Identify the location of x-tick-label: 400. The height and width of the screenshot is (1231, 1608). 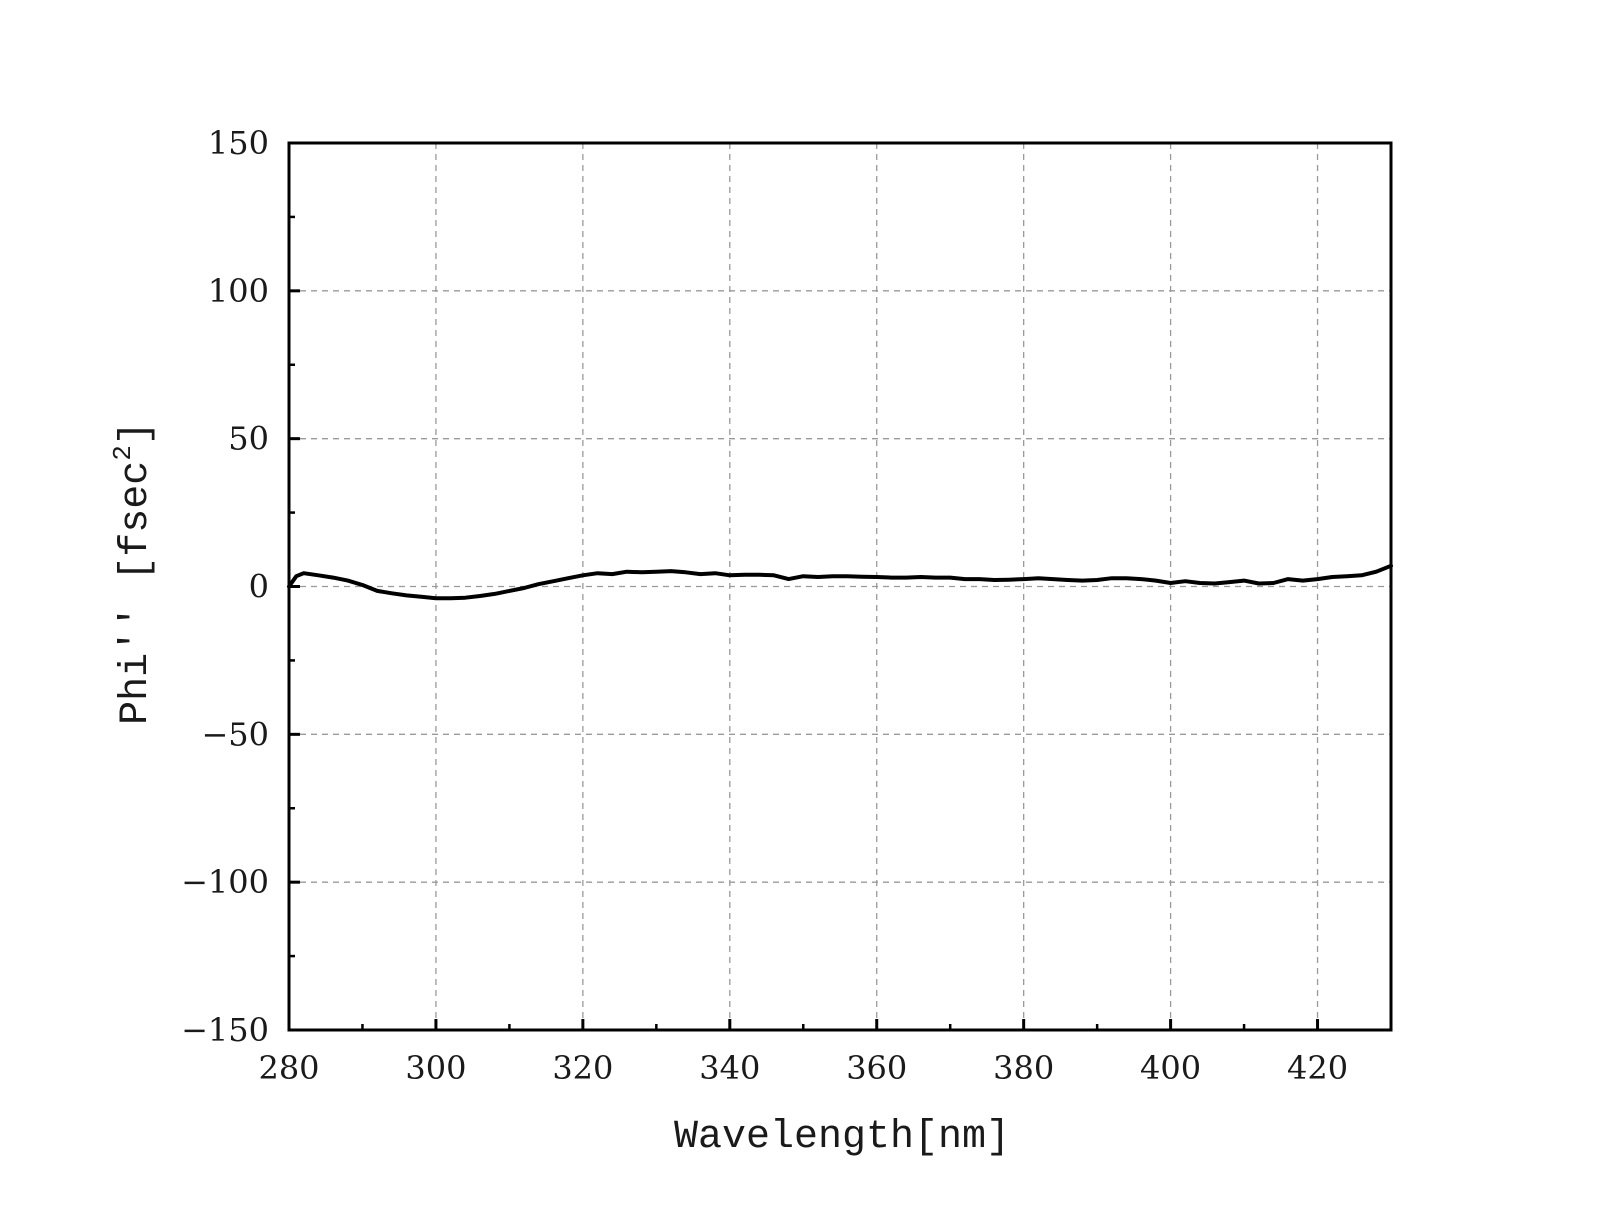
(1170, 1068).